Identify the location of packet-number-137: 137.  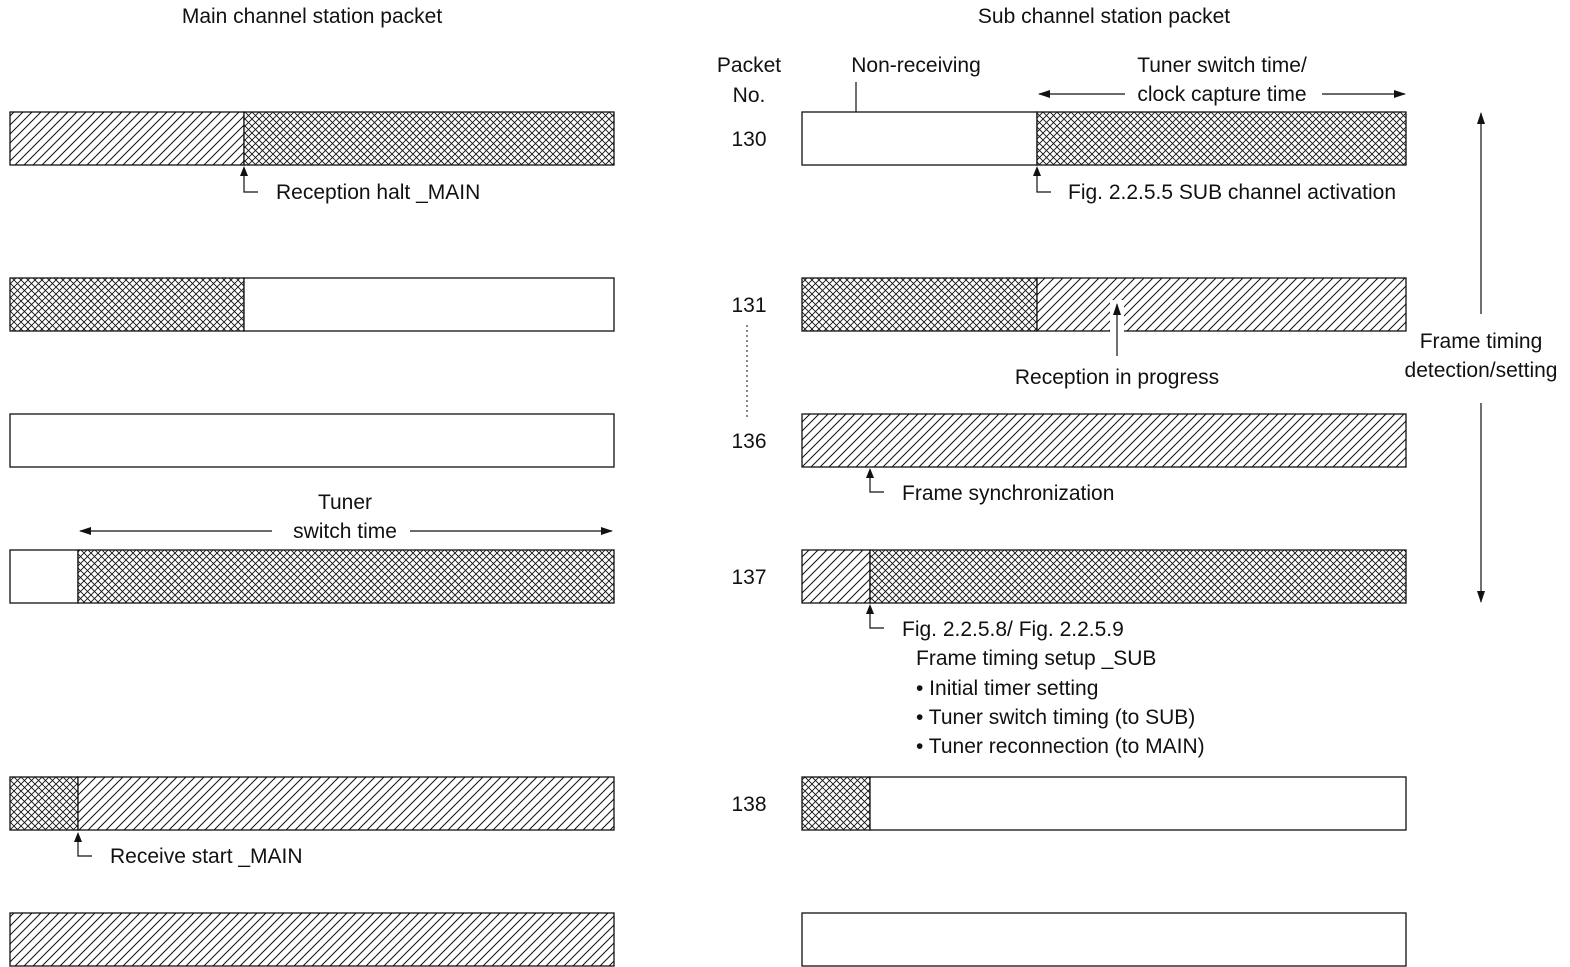
(748, 577).